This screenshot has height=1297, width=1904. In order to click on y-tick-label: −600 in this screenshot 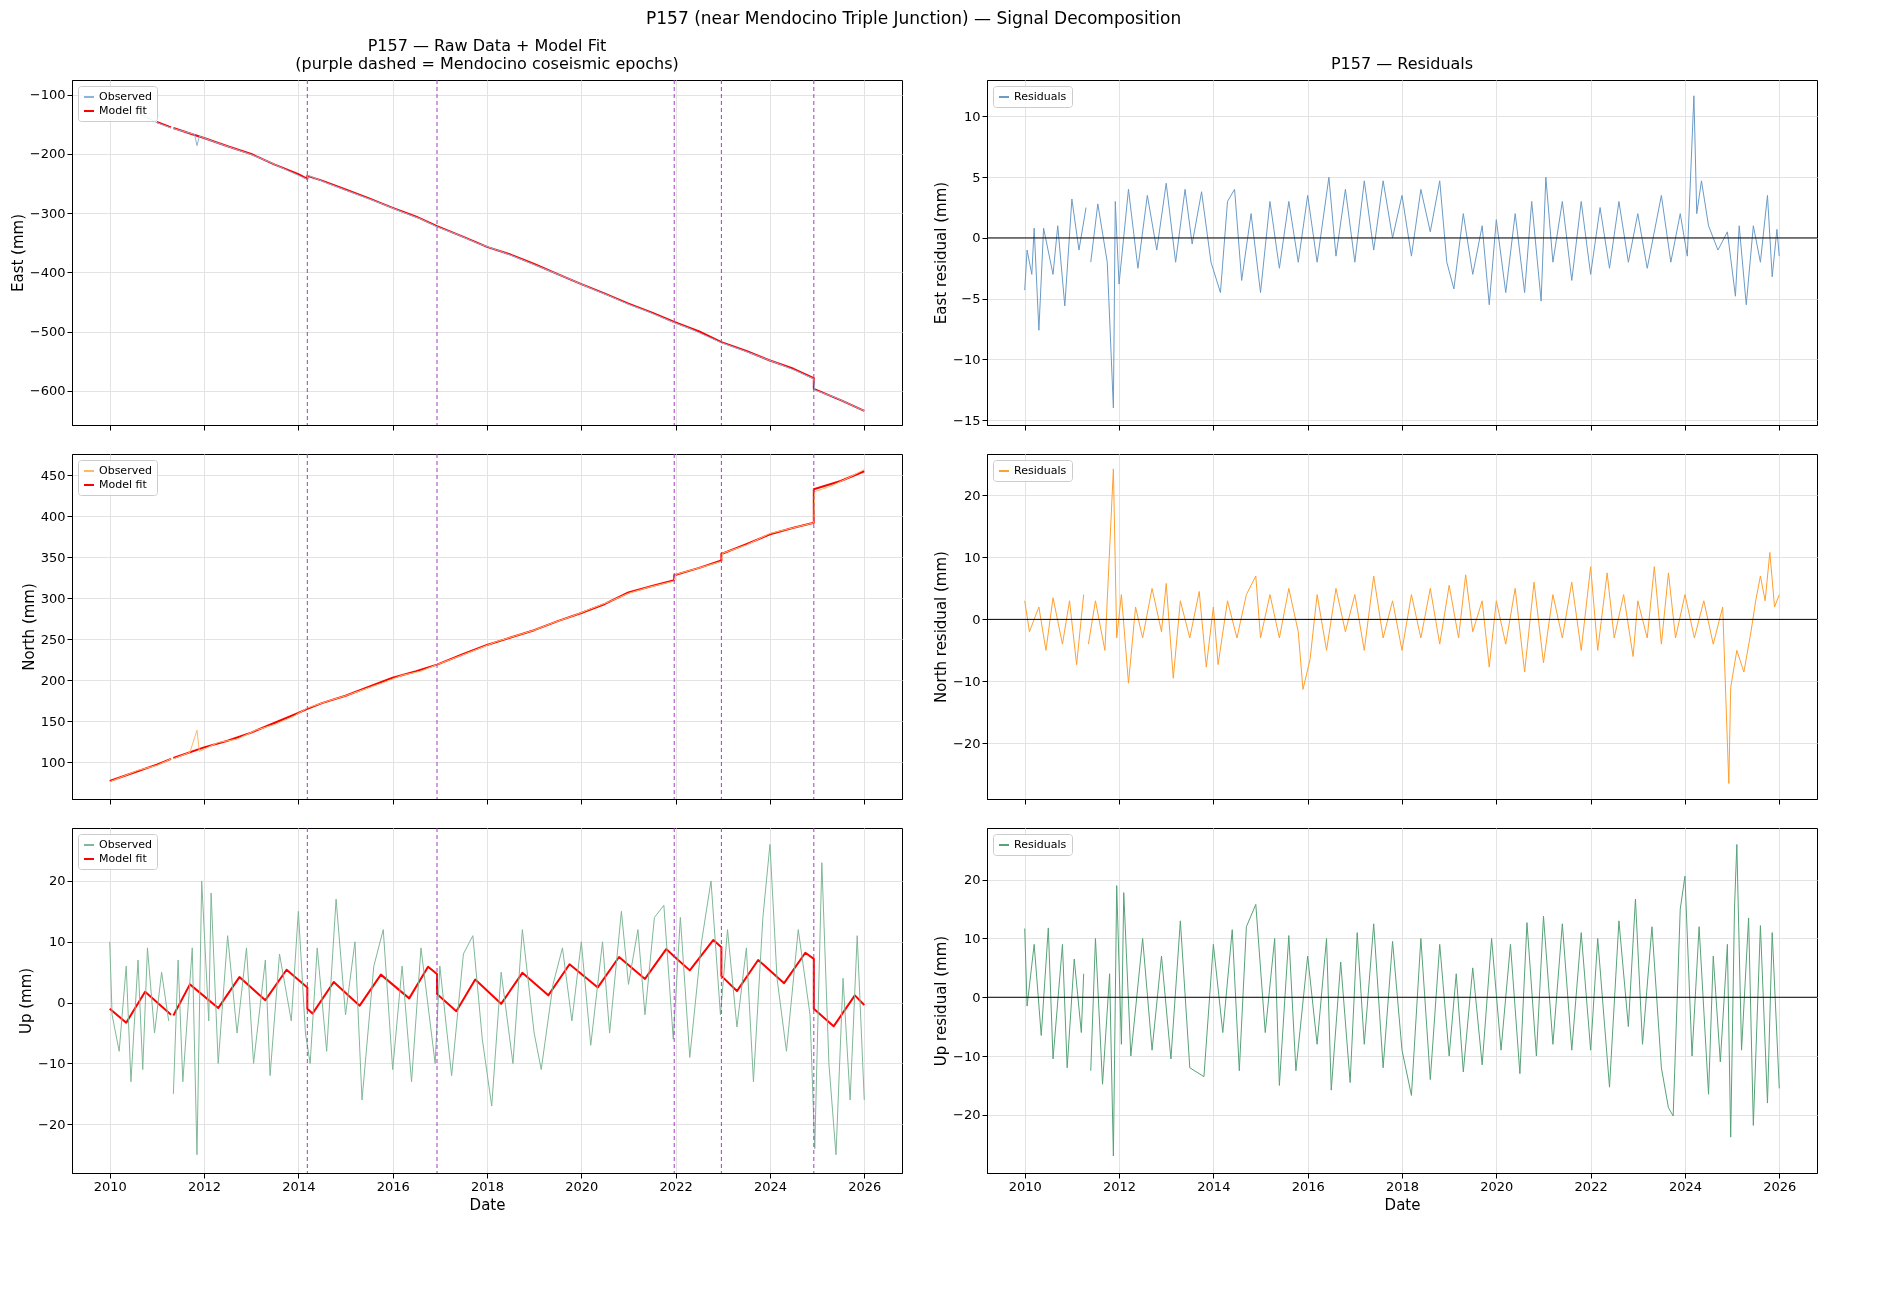, I will do `click(47, 391)`.